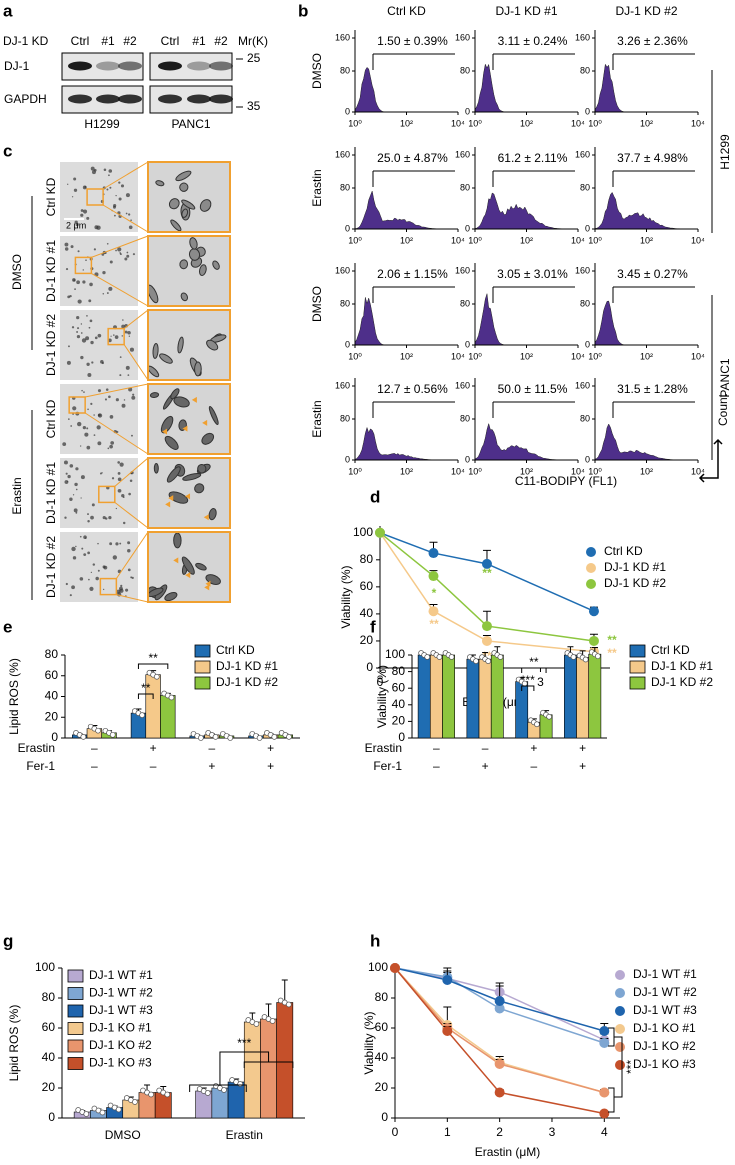 Image resolution: width=735 pixels, height=1165 pixels. Describe the element at coordinates (637, 683) in the screenshot. I see `legend-swatch` at that location.